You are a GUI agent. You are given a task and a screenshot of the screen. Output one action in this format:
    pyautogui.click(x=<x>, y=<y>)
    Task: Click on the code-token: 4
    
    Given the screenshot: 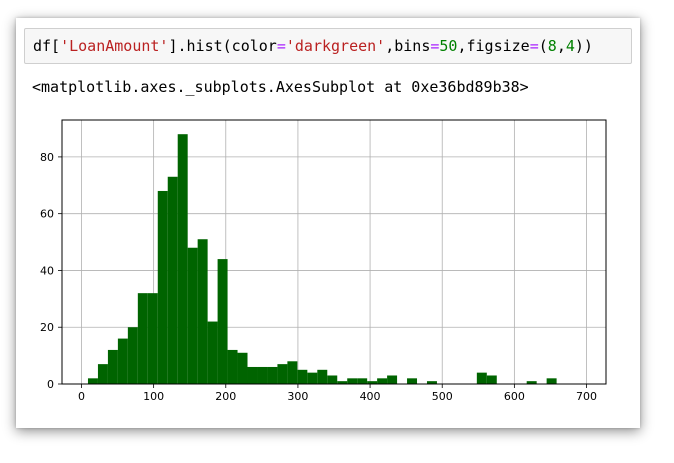 What is the action you would take?
    pyautogui.click(x=570, y=46)
    